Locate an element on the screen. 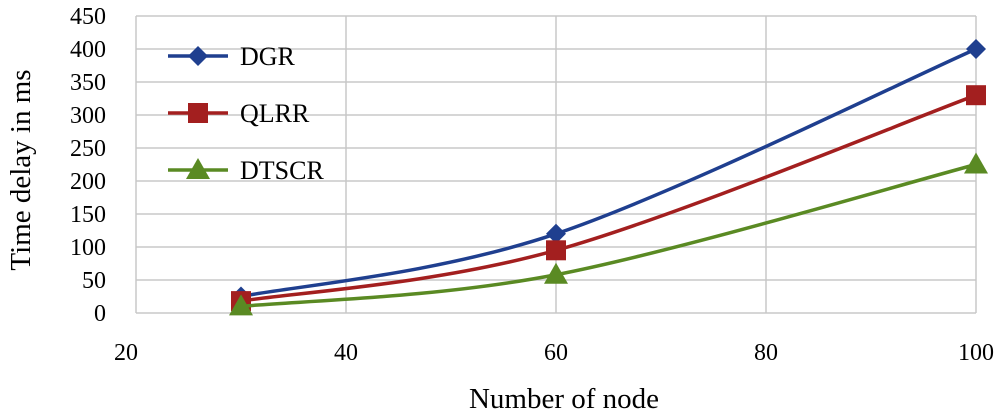 This screenshot has height=416, width=996. x-tick-label: 100 is located at coordinates (976, 353).